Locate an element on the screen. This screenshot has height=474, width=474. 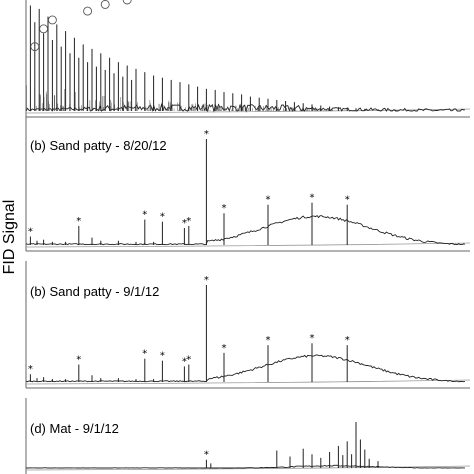
panel-label: (b) Sand patty - 9/1/12 is located at coordinates (94, 291).